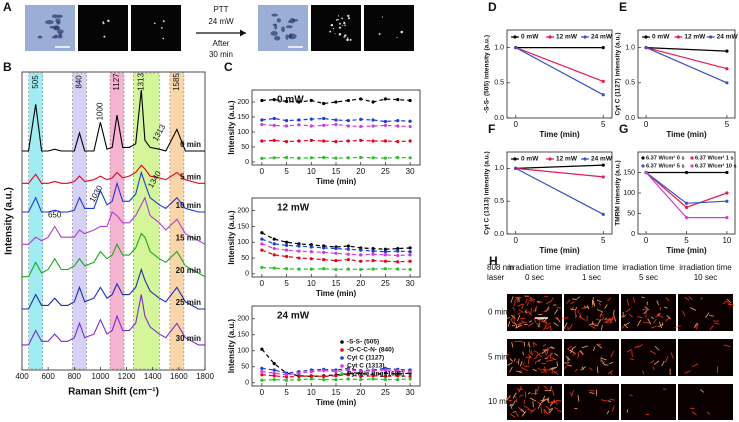 This screenshot has height=422, width=739. What do you see at coordinates (385, 392) in the screenshot?
I see `x-tick-label: 25` at bounding box center [385, 392].